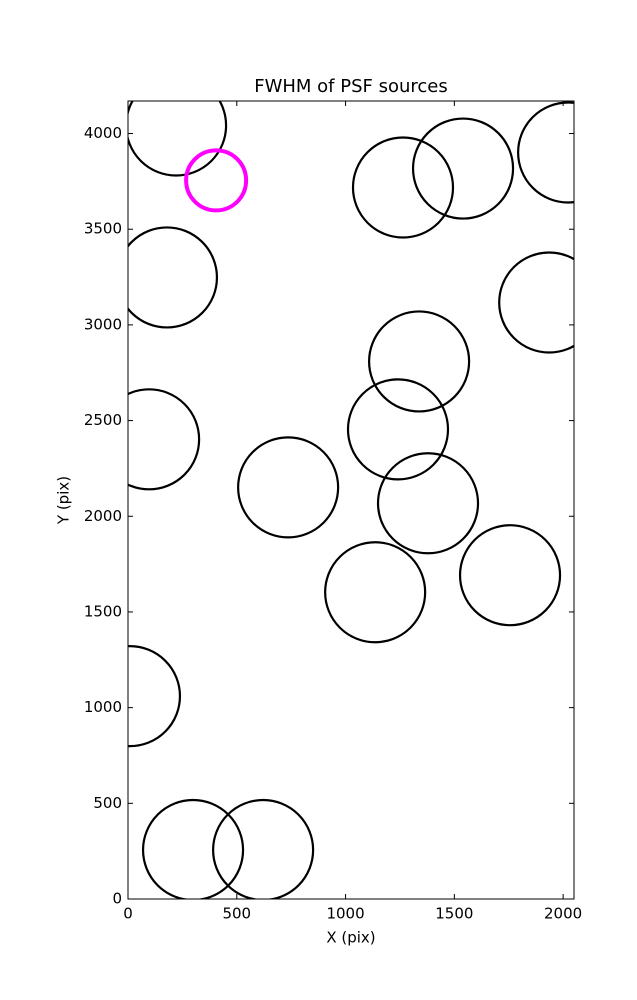  Describe the element at coordinates (351, 86) in the screenshot. I see `chart-title: FWHM of PSF sources` at that location.